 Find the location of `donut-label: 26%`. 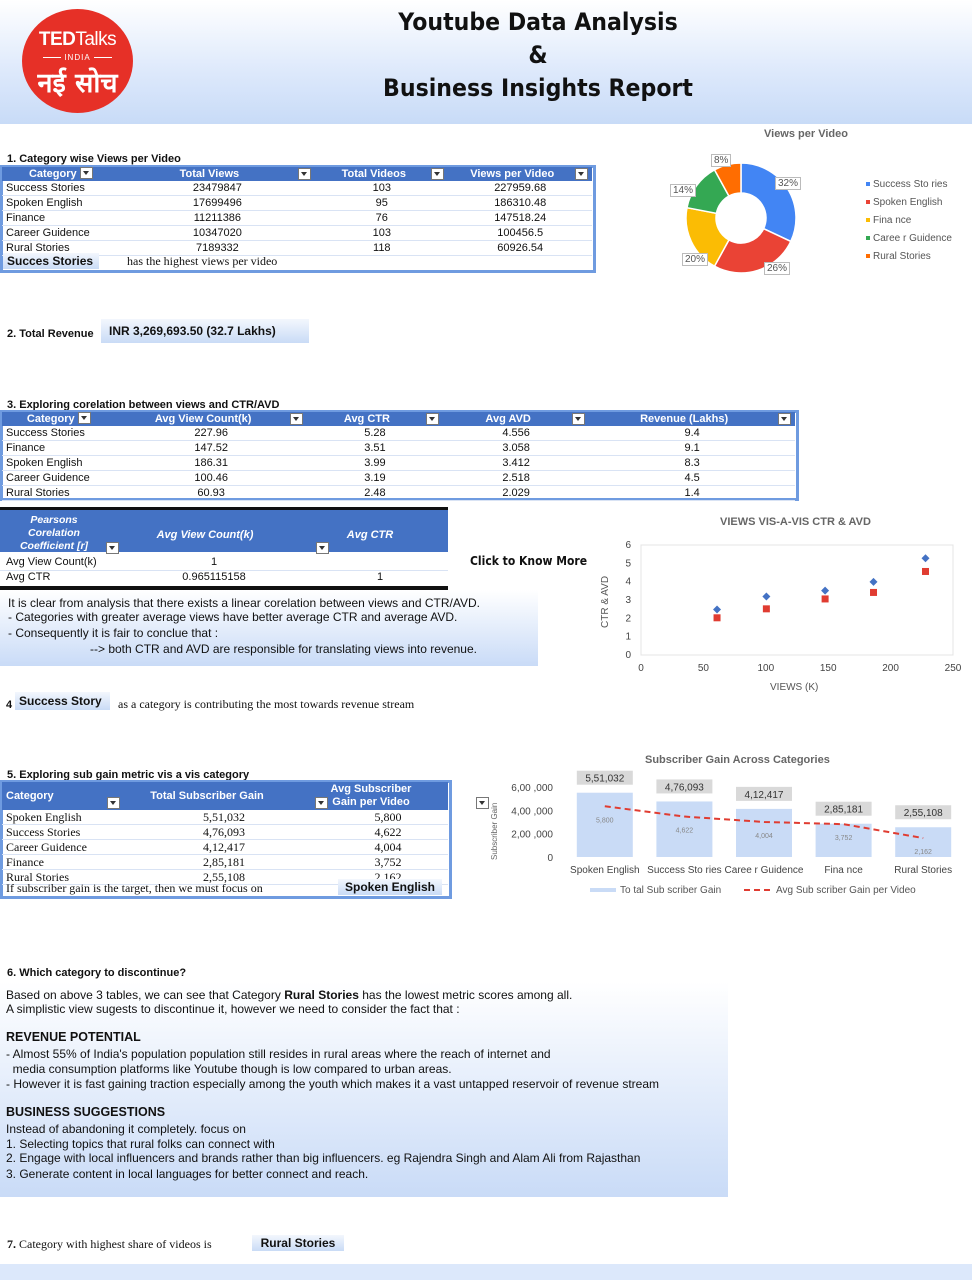

donut-label: 26% is located at coordinates (777, 268).